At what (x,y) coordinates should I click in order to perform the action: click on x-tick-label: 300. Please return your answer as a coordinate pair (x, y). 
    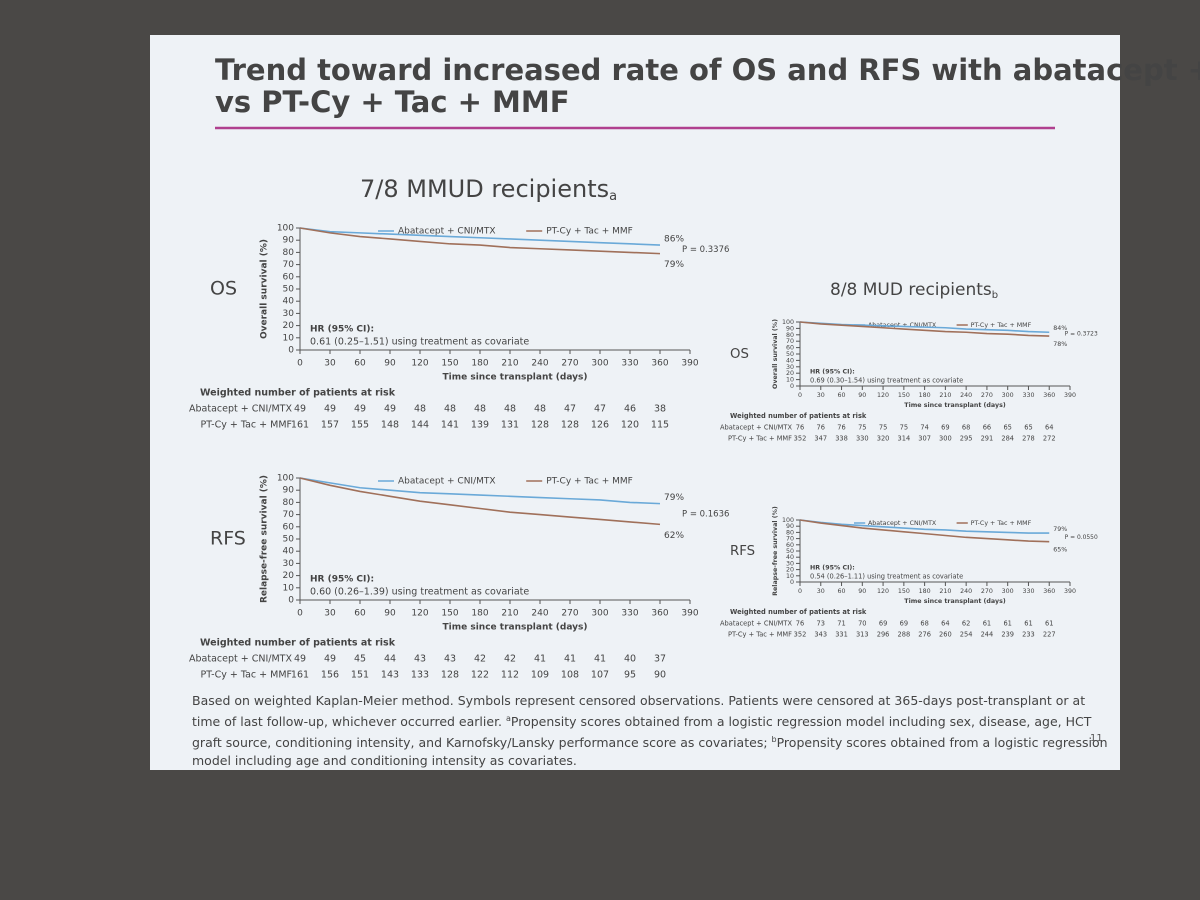
    Looking at the image, I should click on (1008, 395).